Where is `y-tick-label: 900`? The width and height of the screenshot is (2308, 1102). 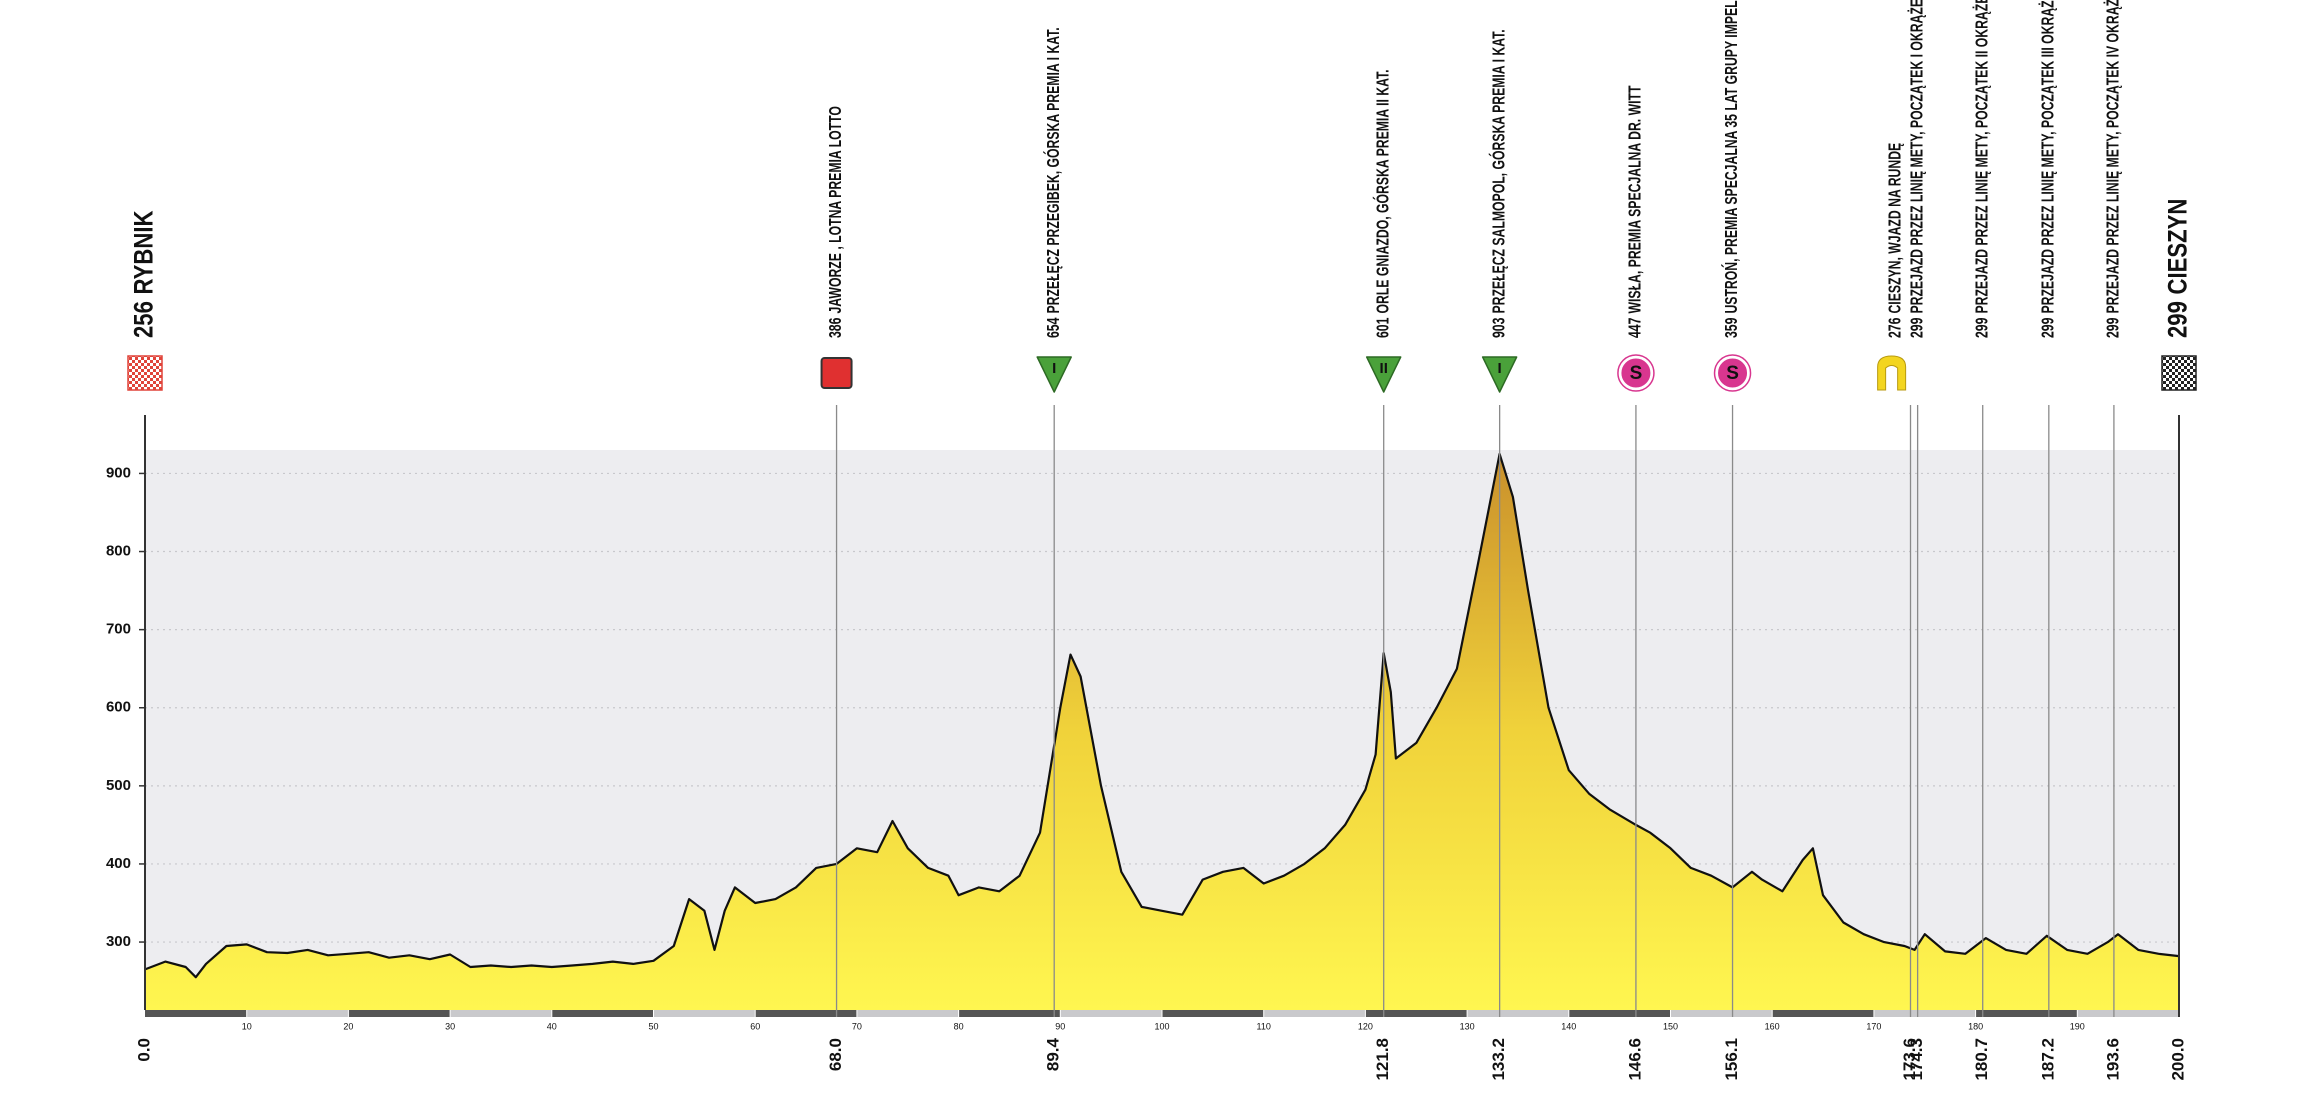 y-tick-label: 900 is located at coordinates (118, 472).